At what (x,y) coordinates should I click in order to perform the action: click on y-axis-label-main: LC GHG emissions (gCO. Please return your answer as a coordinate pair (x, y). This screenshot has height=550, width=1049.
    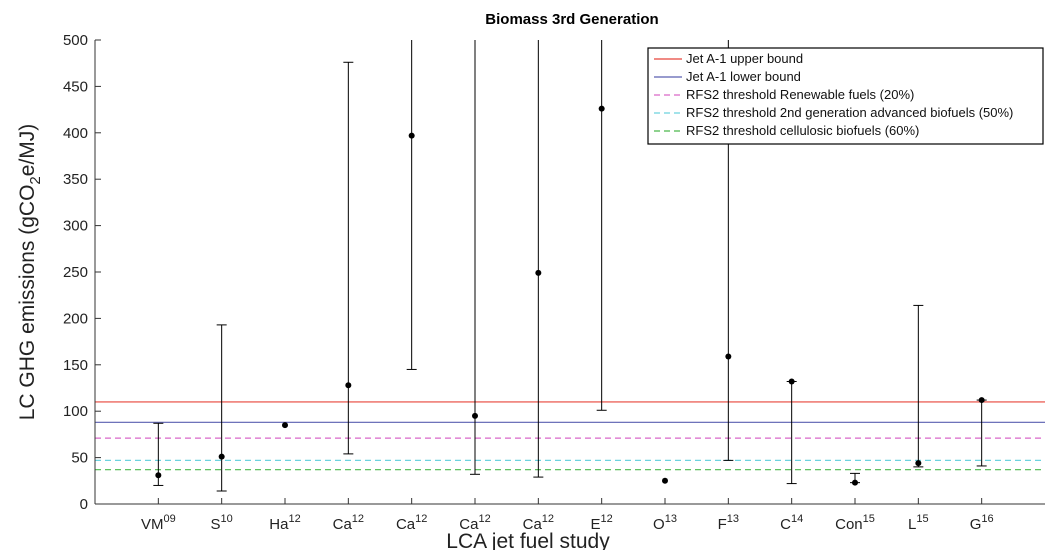
    Looking at the image, I should click on (27, 303).